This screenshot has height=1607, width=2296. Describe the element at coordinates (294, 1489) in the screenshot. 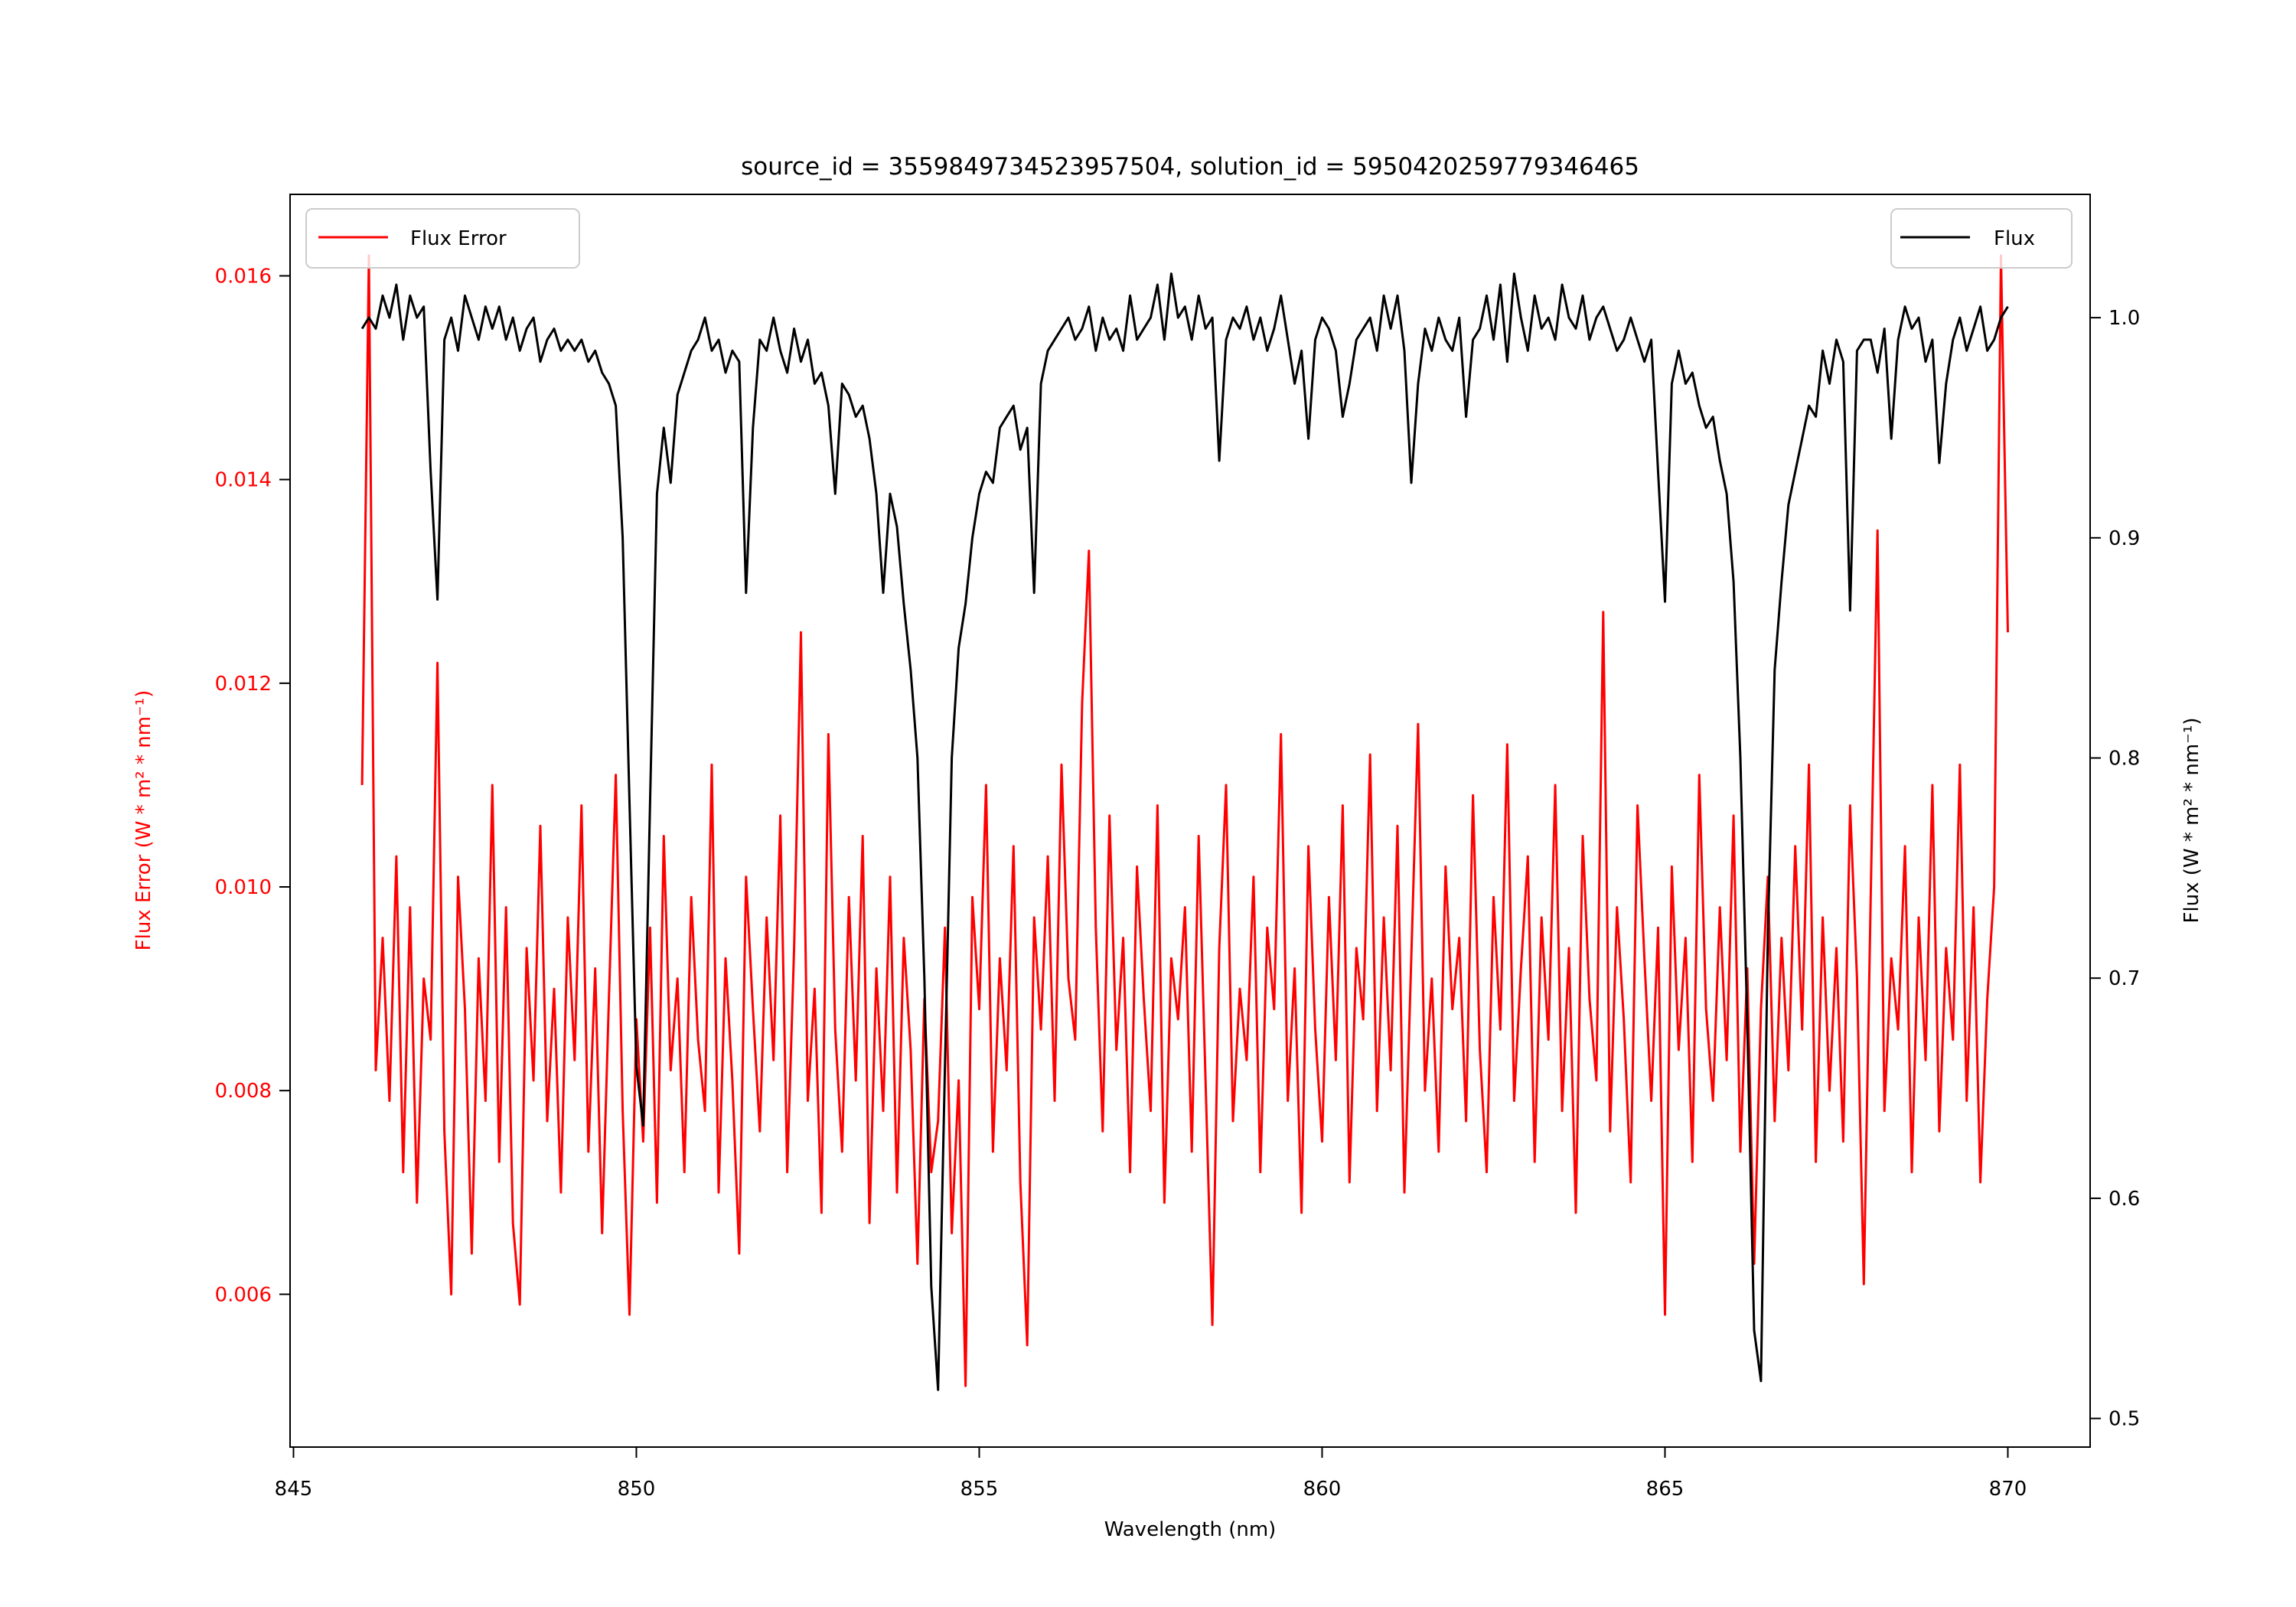

I see `x-tick-label: 845` at that location.